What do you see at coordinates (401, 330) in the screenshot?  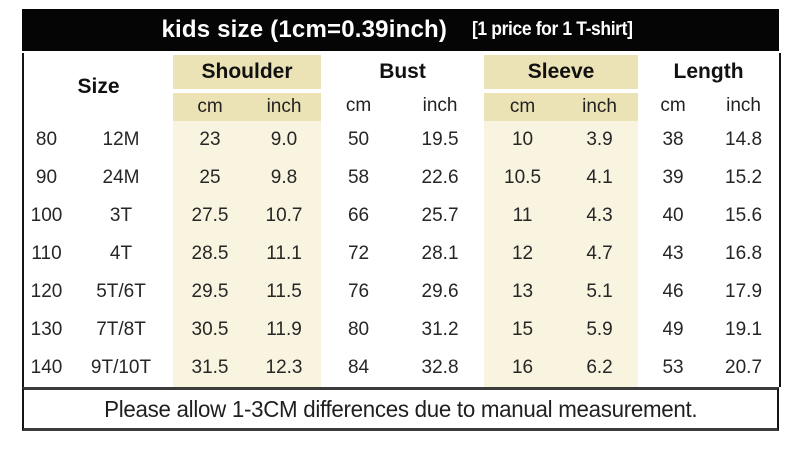 I see `table-row: 130 7T/8T 30.5 11.9 80 31.2 15 5.9 49 19.1` at bounding box center [401, 330].